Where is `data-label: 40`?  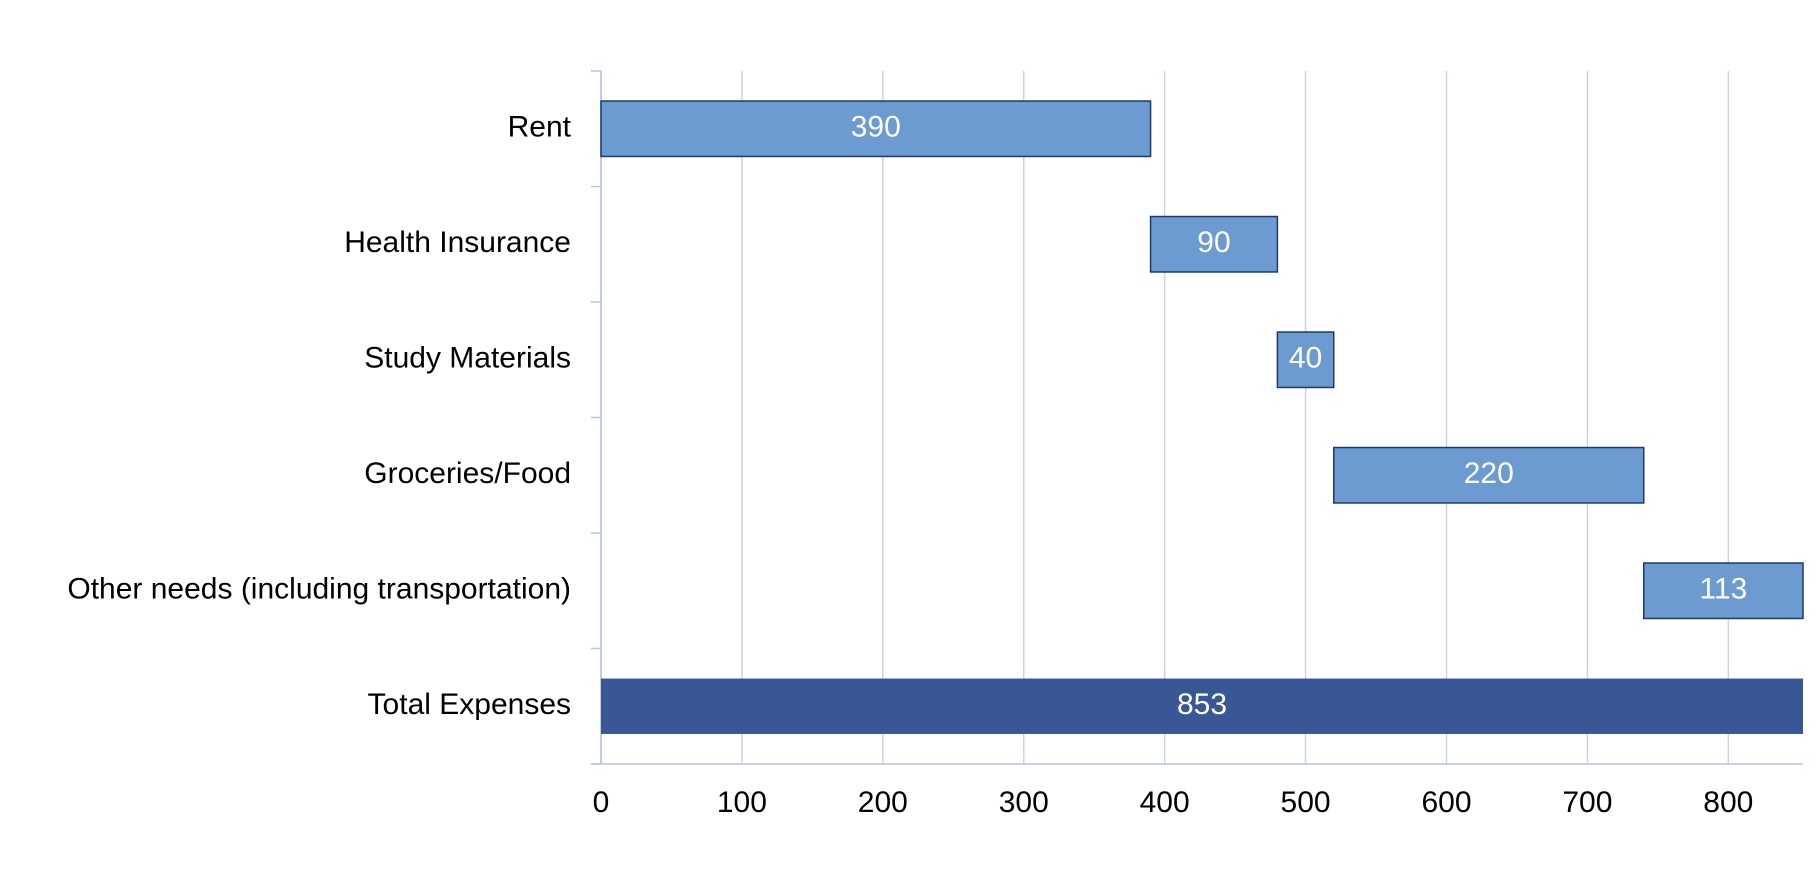 data-label: 40 is located at coordinates (1305, 358).